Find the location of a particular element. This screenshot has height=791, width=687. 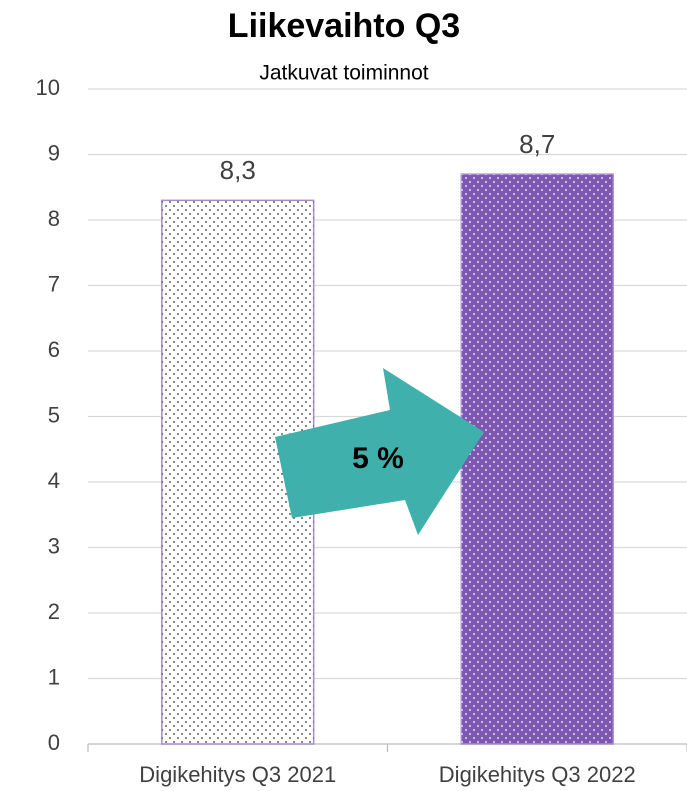

growth-arrow is located at coordinates (379, 451).